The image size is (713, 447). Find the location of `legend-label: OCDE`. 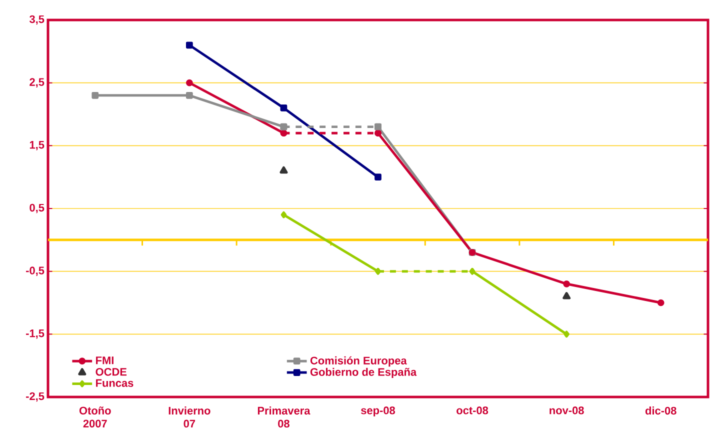

legend-label: OCDE is located at coordinates (111, 372).